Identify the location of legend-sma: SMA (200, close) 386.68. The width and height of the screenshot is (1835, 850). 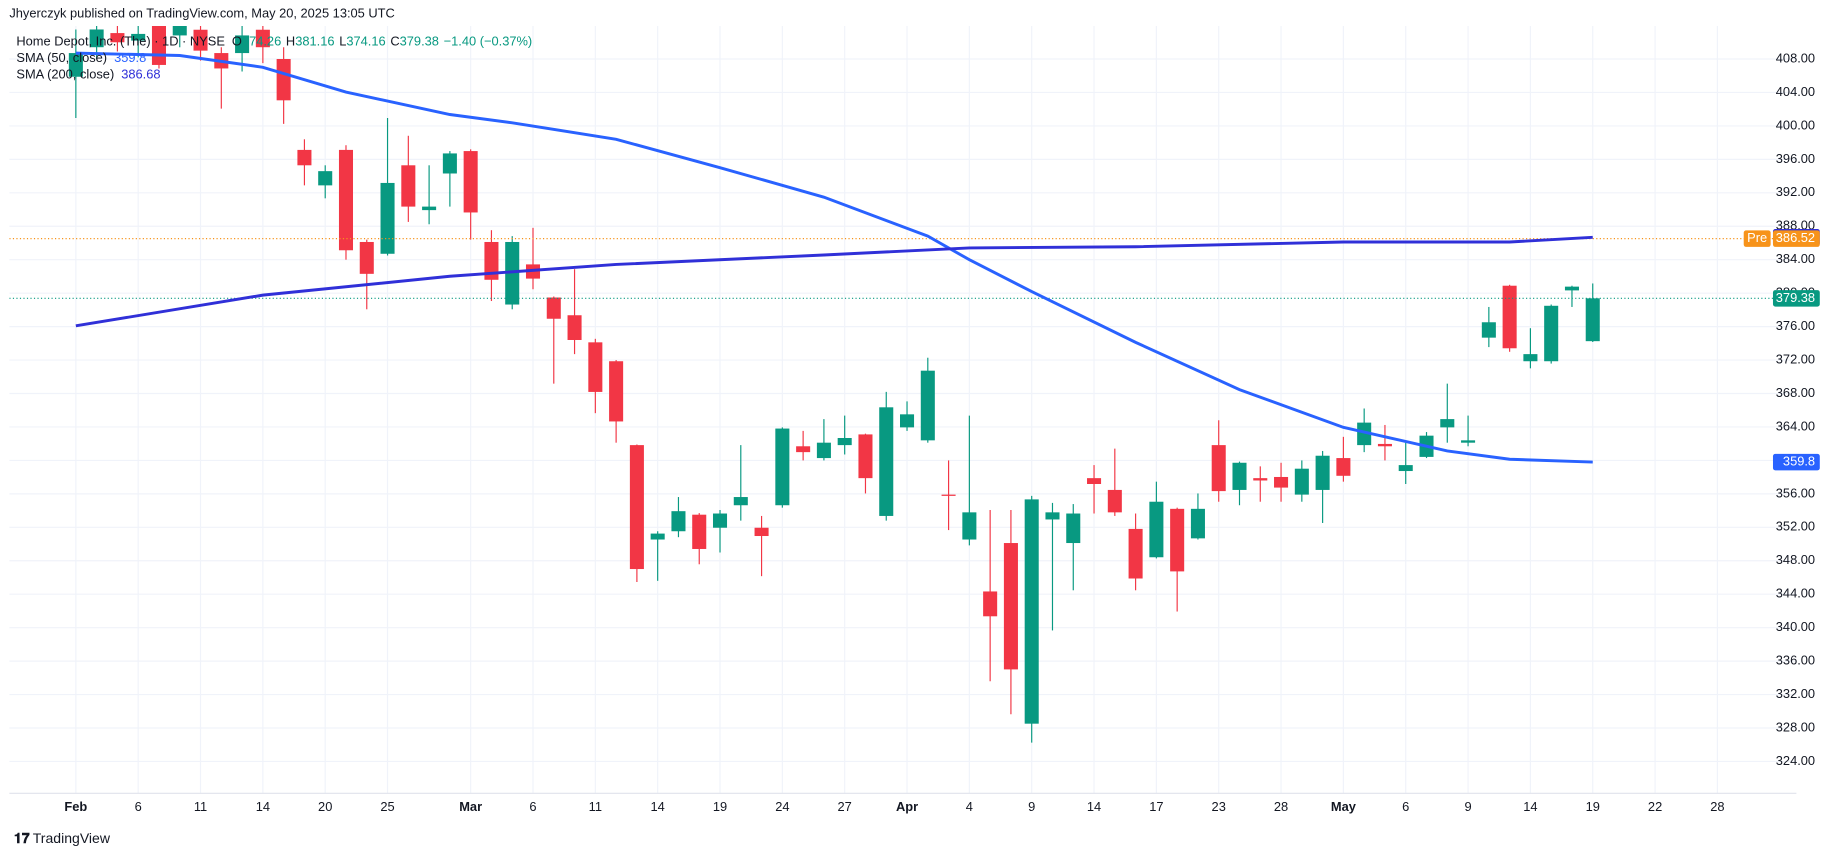
(88, 74).